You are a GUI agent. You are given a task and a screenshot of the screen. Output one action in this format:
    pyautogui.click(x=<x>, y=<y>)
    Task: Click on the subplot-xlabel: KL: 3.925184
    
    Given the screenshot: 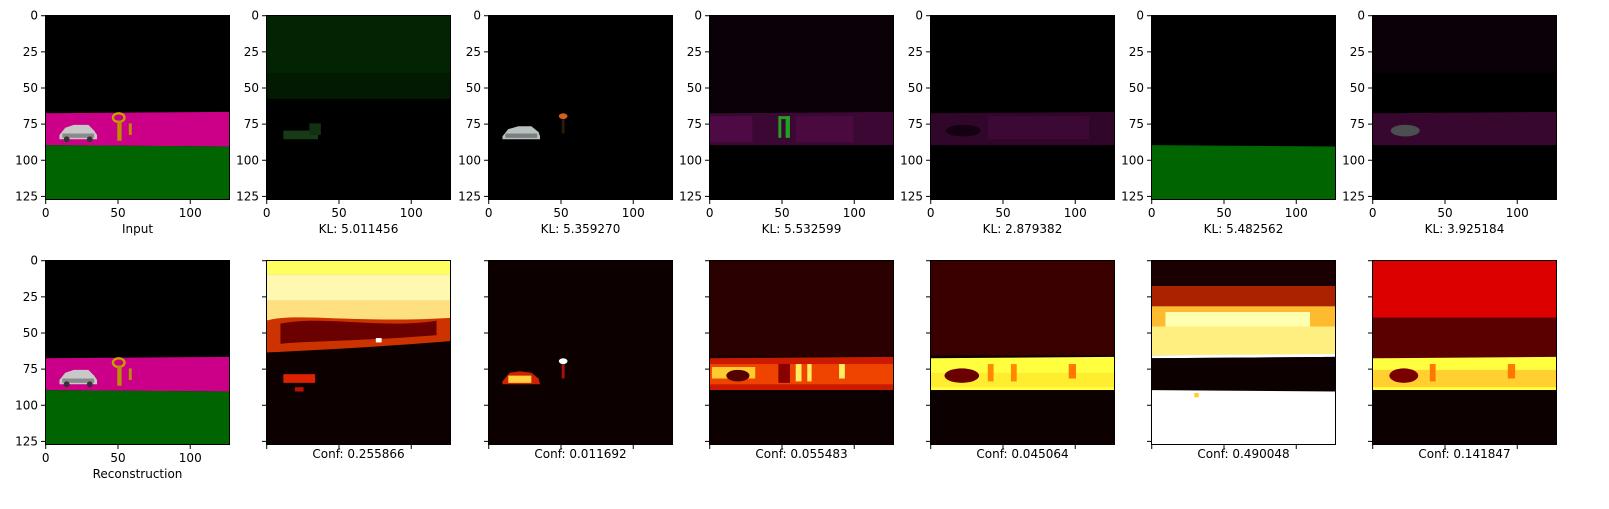 What is the action you would take?
    pyautogui.click(x=1465, y=229)
    